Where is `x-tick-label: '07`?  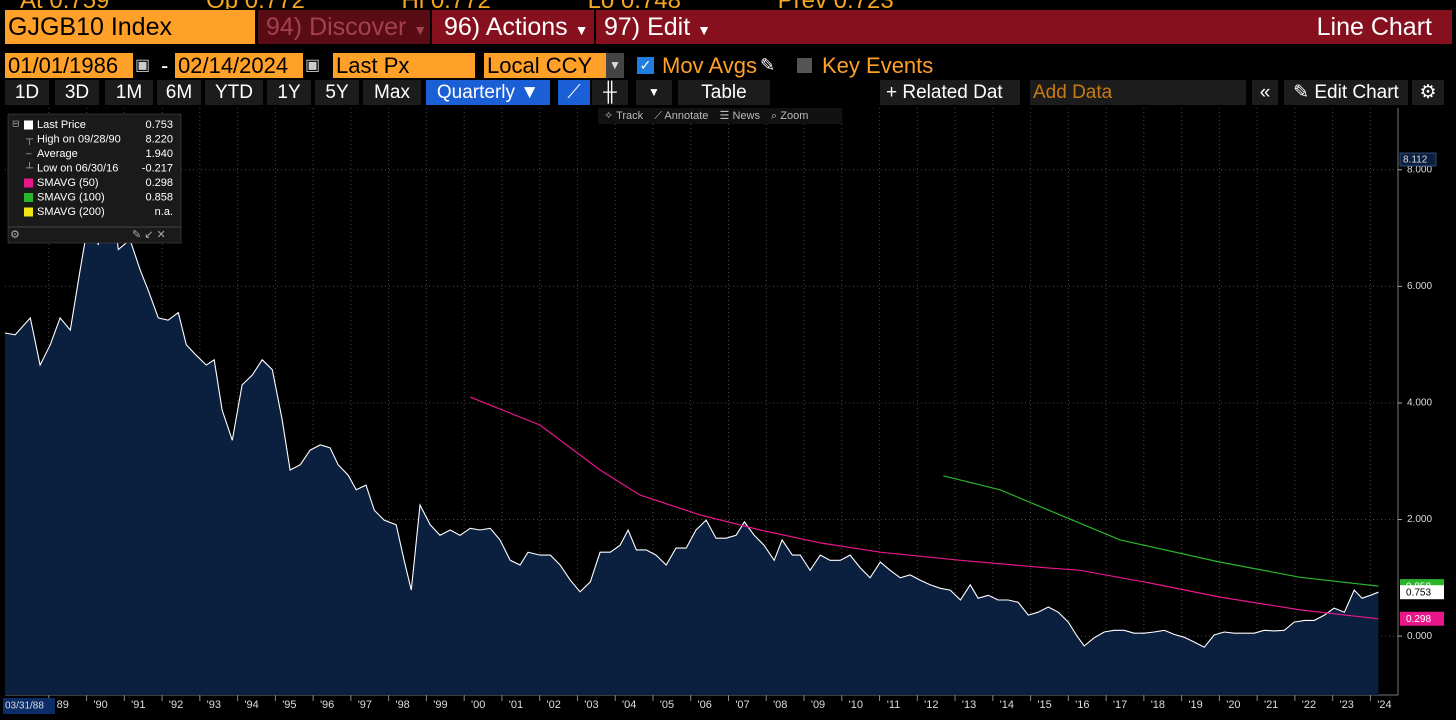
x-tick-label: '07 is located at coordinates (742, 705).